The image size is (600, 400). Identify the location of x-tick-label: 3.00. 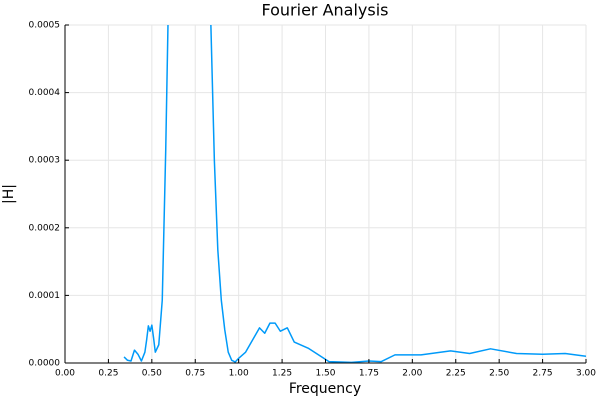
(586, 374).